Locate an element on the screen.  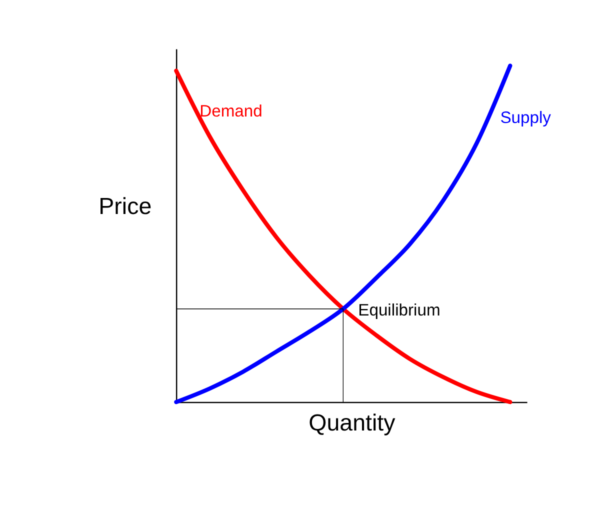
series-label: Demand is located at coordinates (231, 110).